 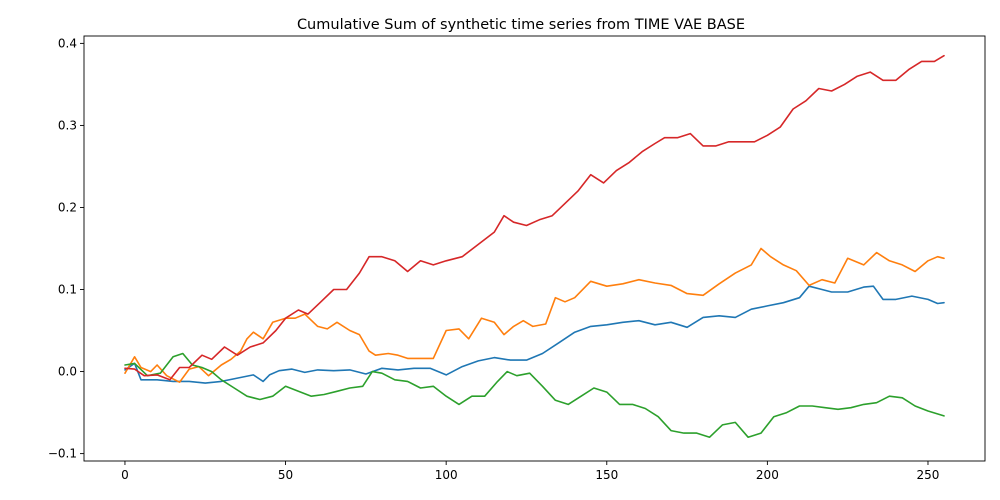 What do you see at coordinates (67, 43) in the screenshot?
I see `y-tick-label: 0.4` at bounding box center [67, 43].